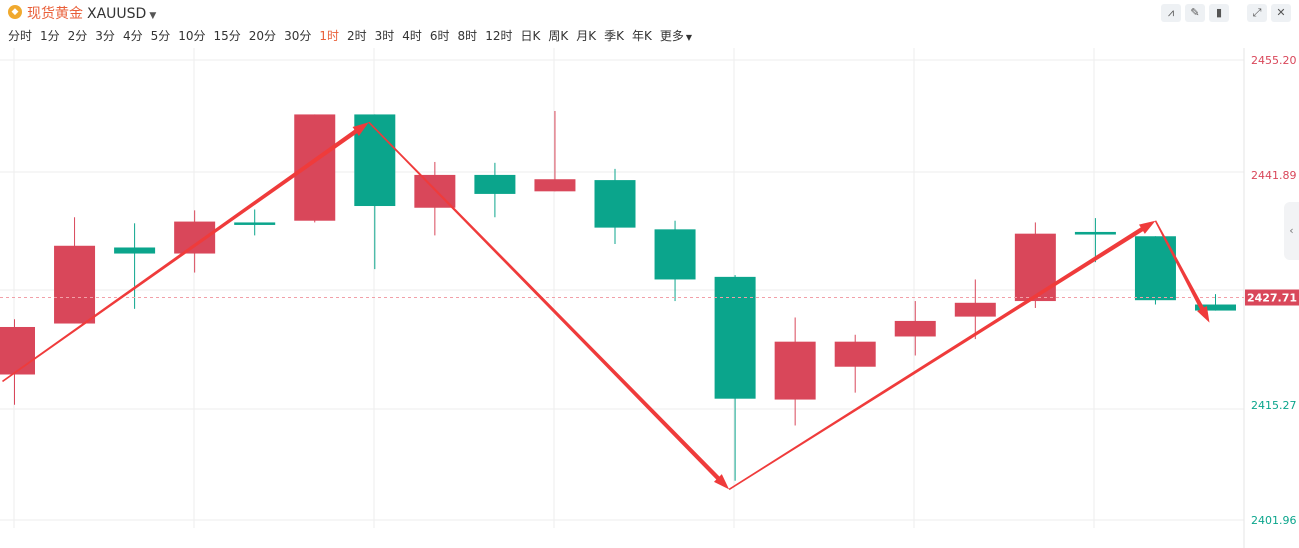 This screenshot has width=1299, height=548. What do you see at coordinates (530, 36) in the screenshot?
I see `tab-period-17: 日K` at bounding box center [530, 36].